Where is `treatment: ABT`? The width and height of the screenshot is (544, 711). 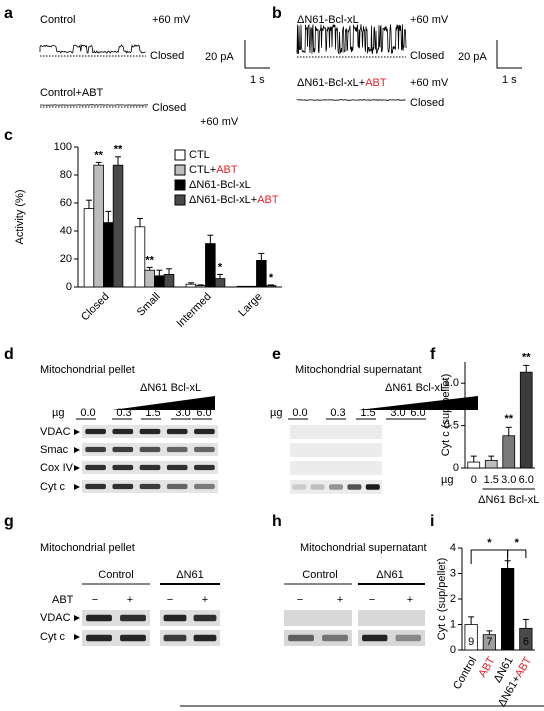
treatment: ABT is located at coordinates (63, 600).